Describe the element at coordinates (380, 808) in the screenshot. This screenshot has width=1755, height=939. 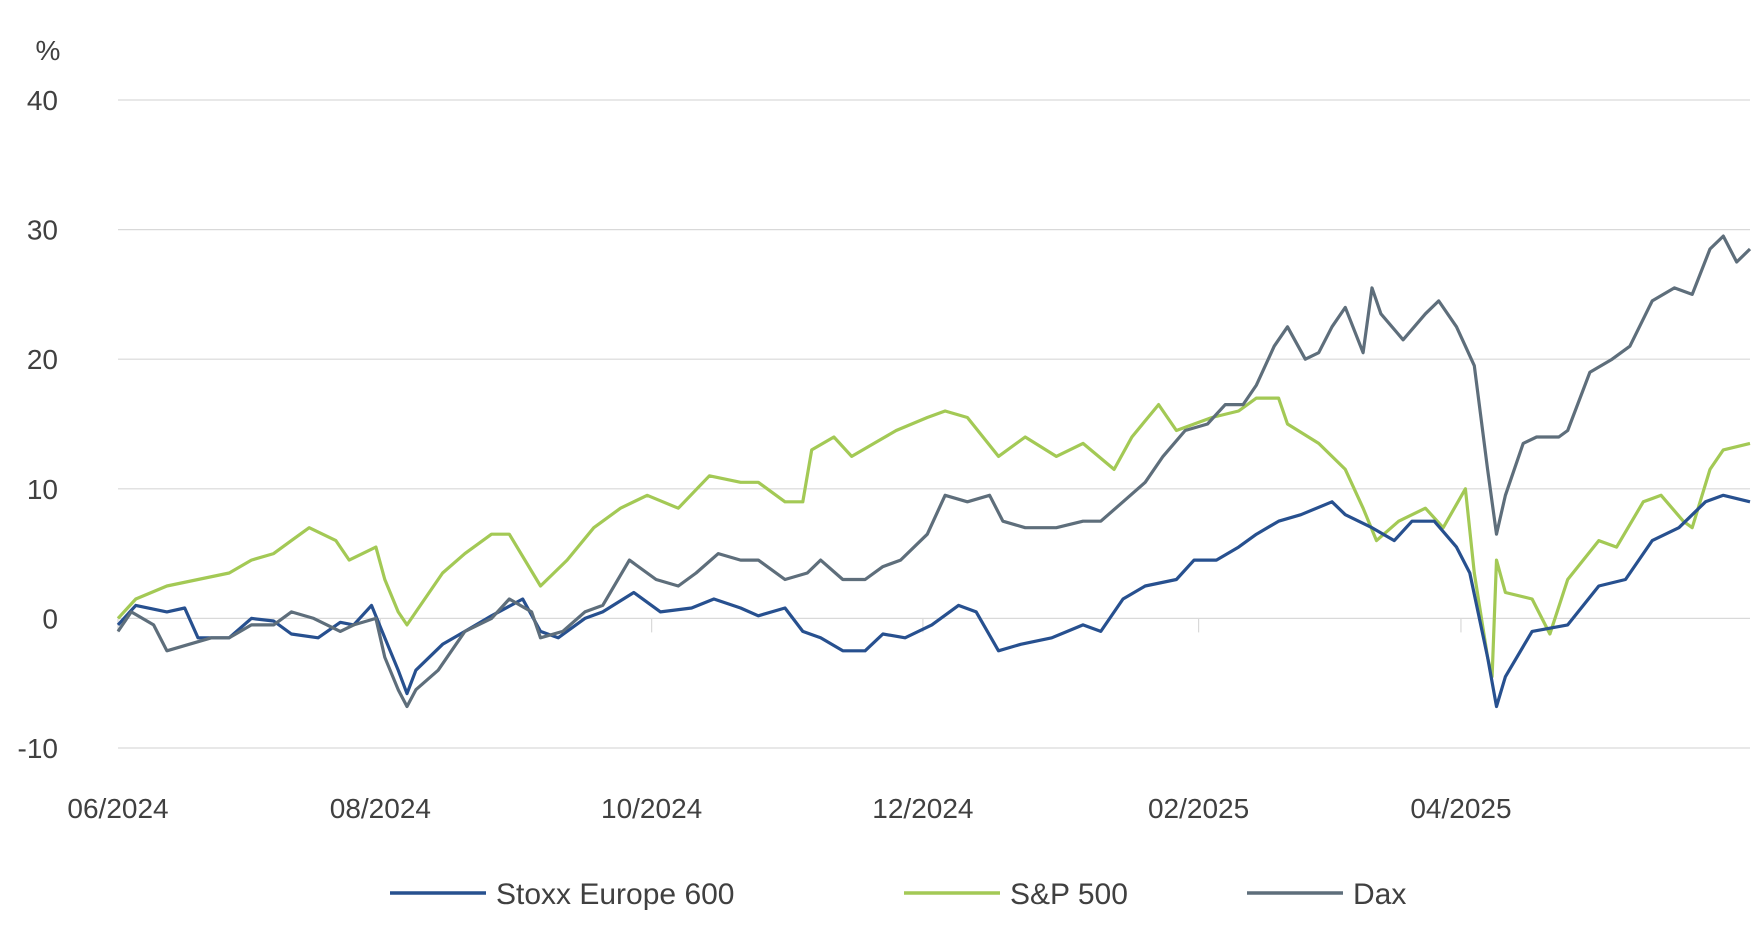
I see `x-tick-label: 08/2024` at that location.